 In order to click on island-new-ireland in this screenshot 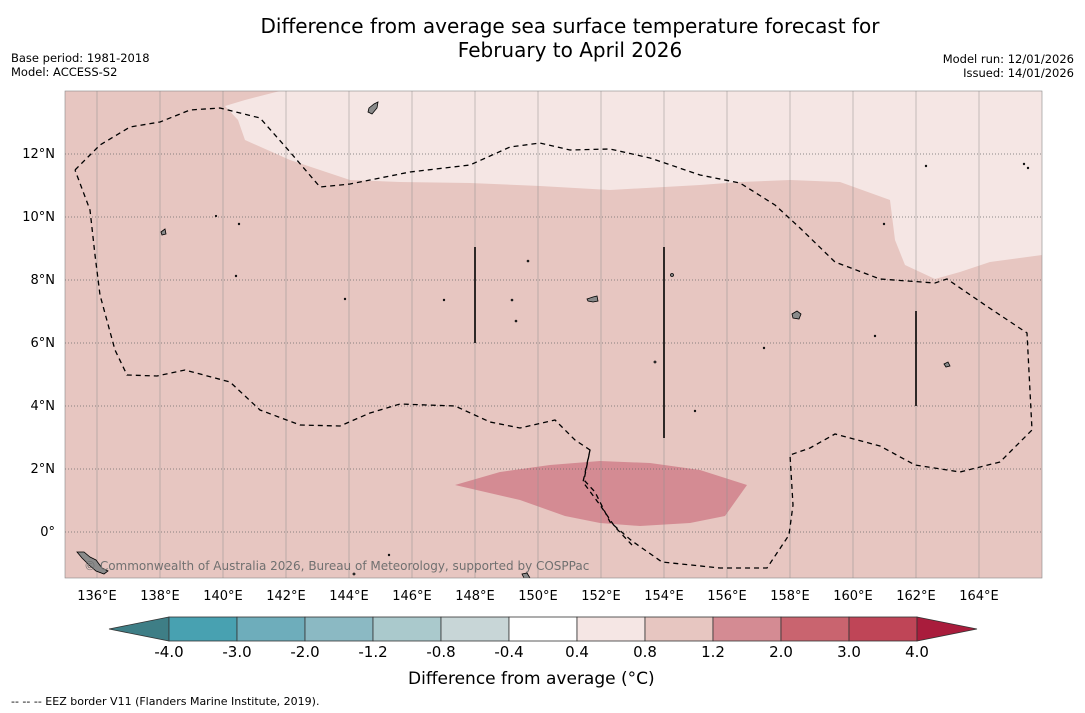, I will do `click(526, 575)`.